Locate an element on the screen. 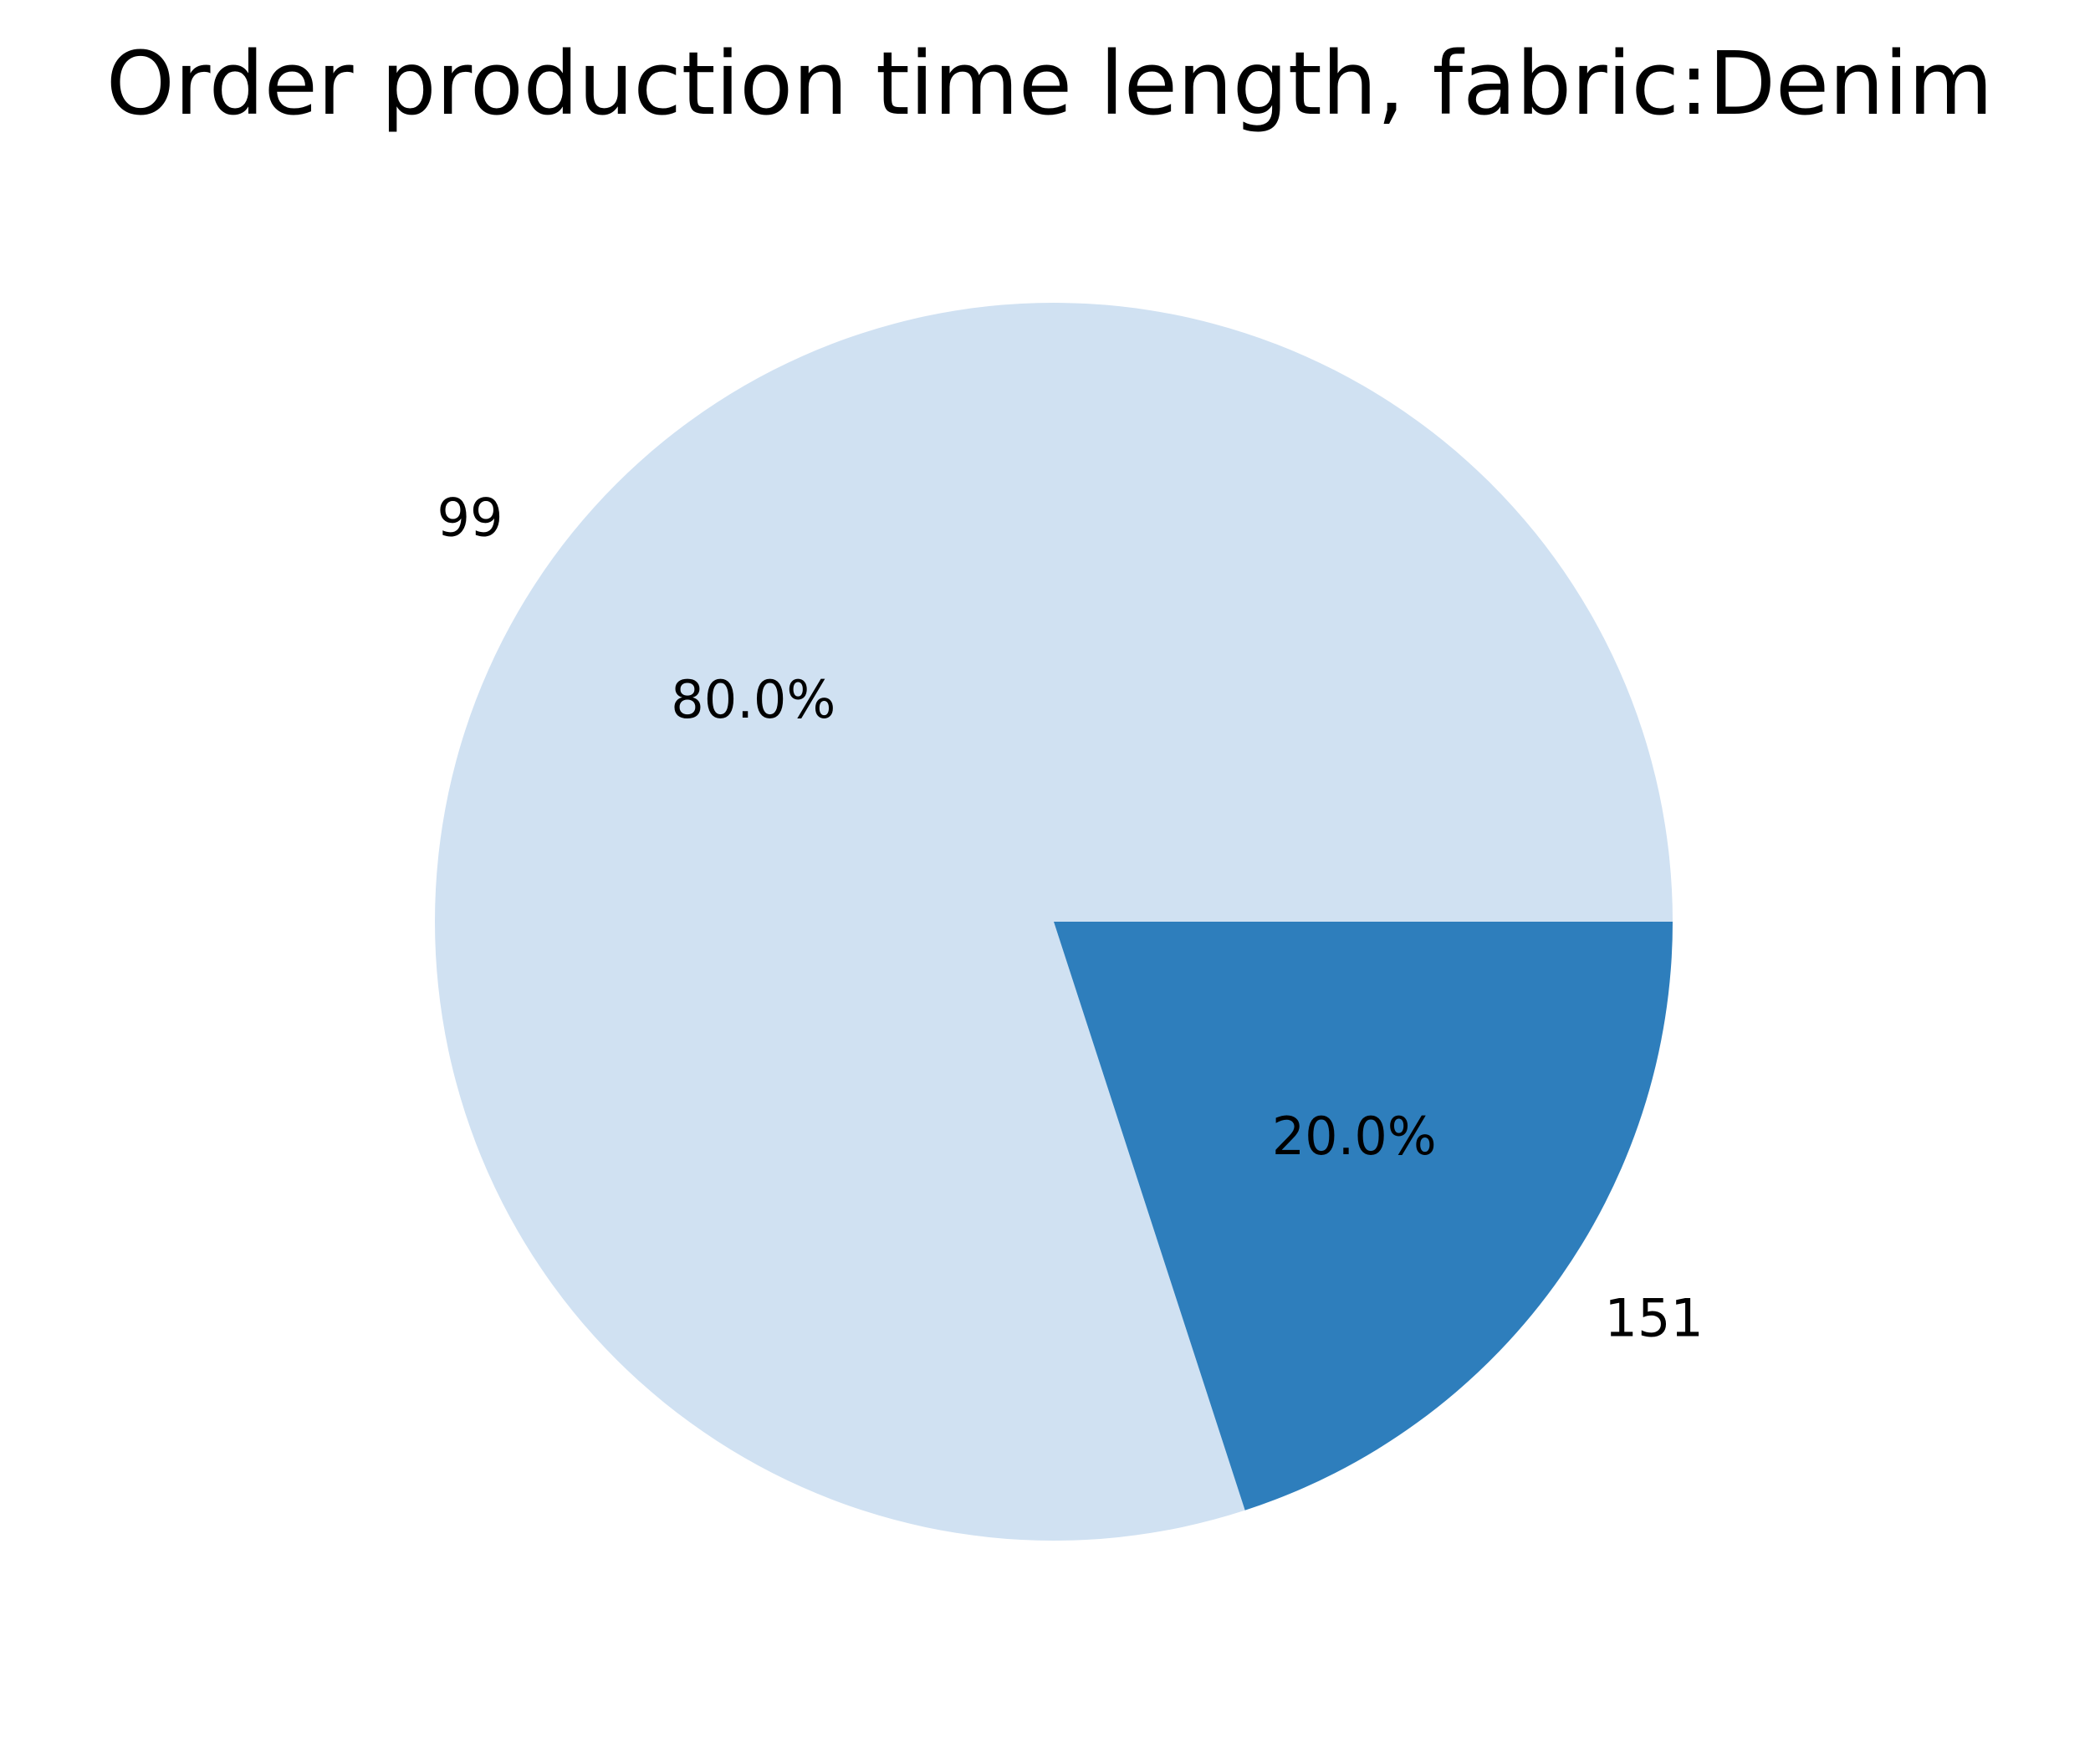 The height and width of the screenshot is (1738, 2100). slice-label-99: 99 is located at coordinates (470, 519).